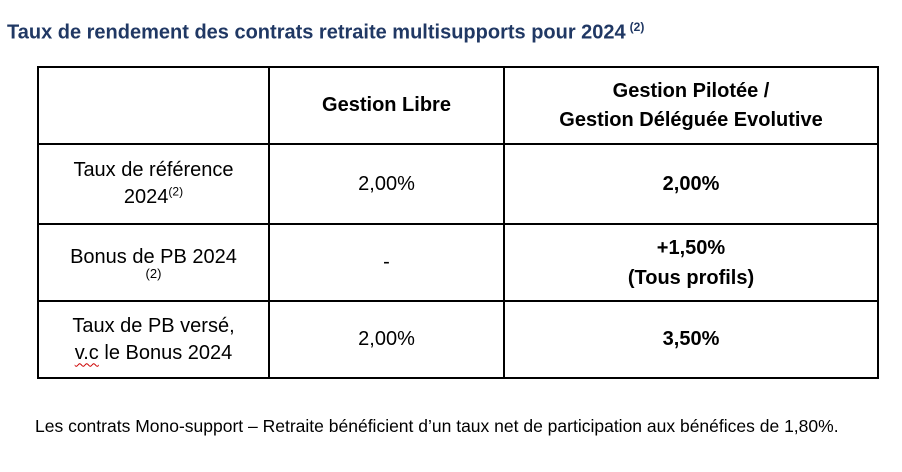  I want to click on row-label-bonus-pb: Bonus de PB 2024 (2), so click(153, 262).